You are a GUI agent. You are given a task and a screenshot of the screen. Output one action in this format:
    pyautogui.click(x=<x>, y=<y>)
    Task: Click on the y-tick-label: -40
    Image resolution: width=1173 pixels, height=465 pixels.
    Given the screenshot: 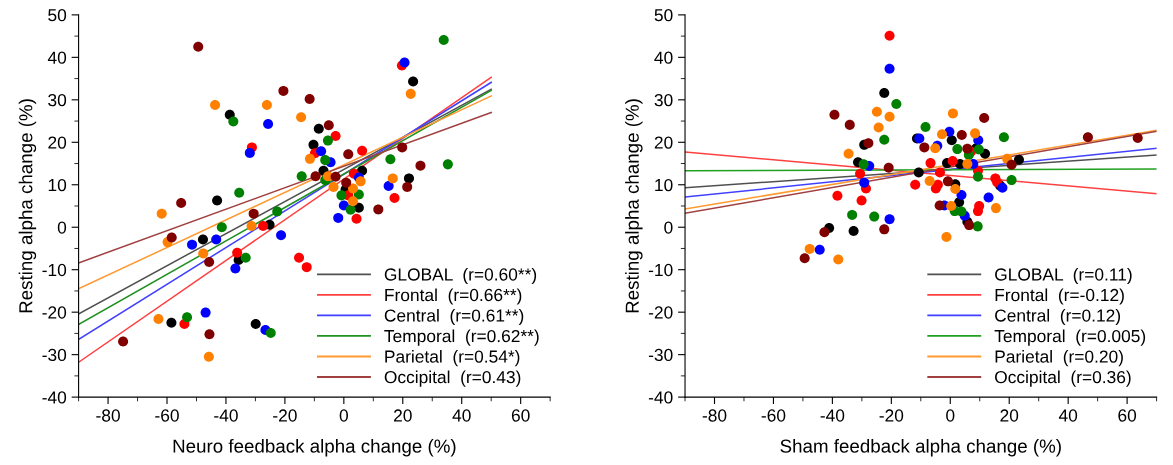 What is the action you would take?
    pyautogui.click(x=54, y=397)
    